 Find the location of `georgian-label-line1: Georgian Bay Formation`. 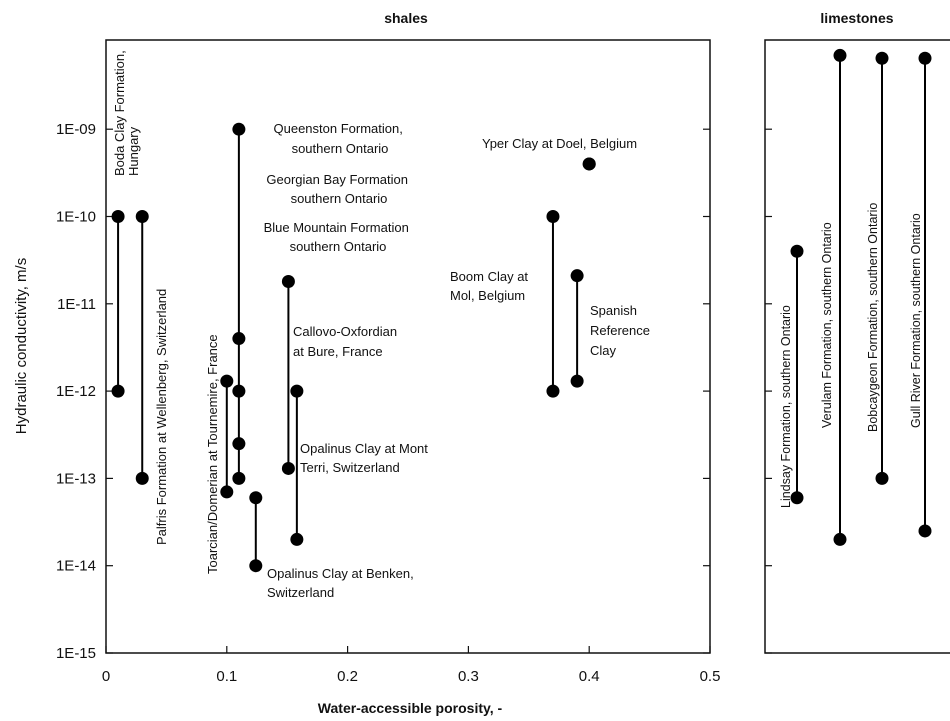

georgian-label-line1: Georgian Bay Formation is located at coordinates (337, 179).